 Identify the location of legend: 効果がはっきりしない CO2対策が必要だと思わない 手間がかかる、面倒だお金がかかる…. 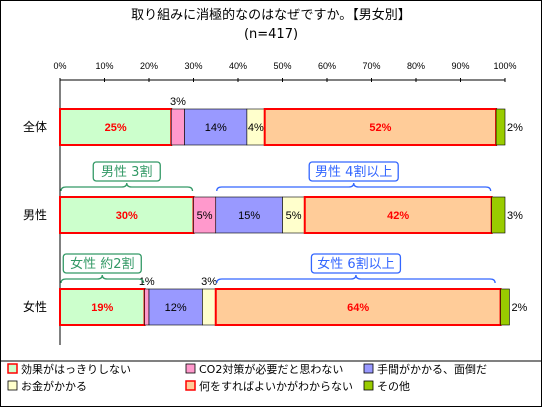
(247, 377).